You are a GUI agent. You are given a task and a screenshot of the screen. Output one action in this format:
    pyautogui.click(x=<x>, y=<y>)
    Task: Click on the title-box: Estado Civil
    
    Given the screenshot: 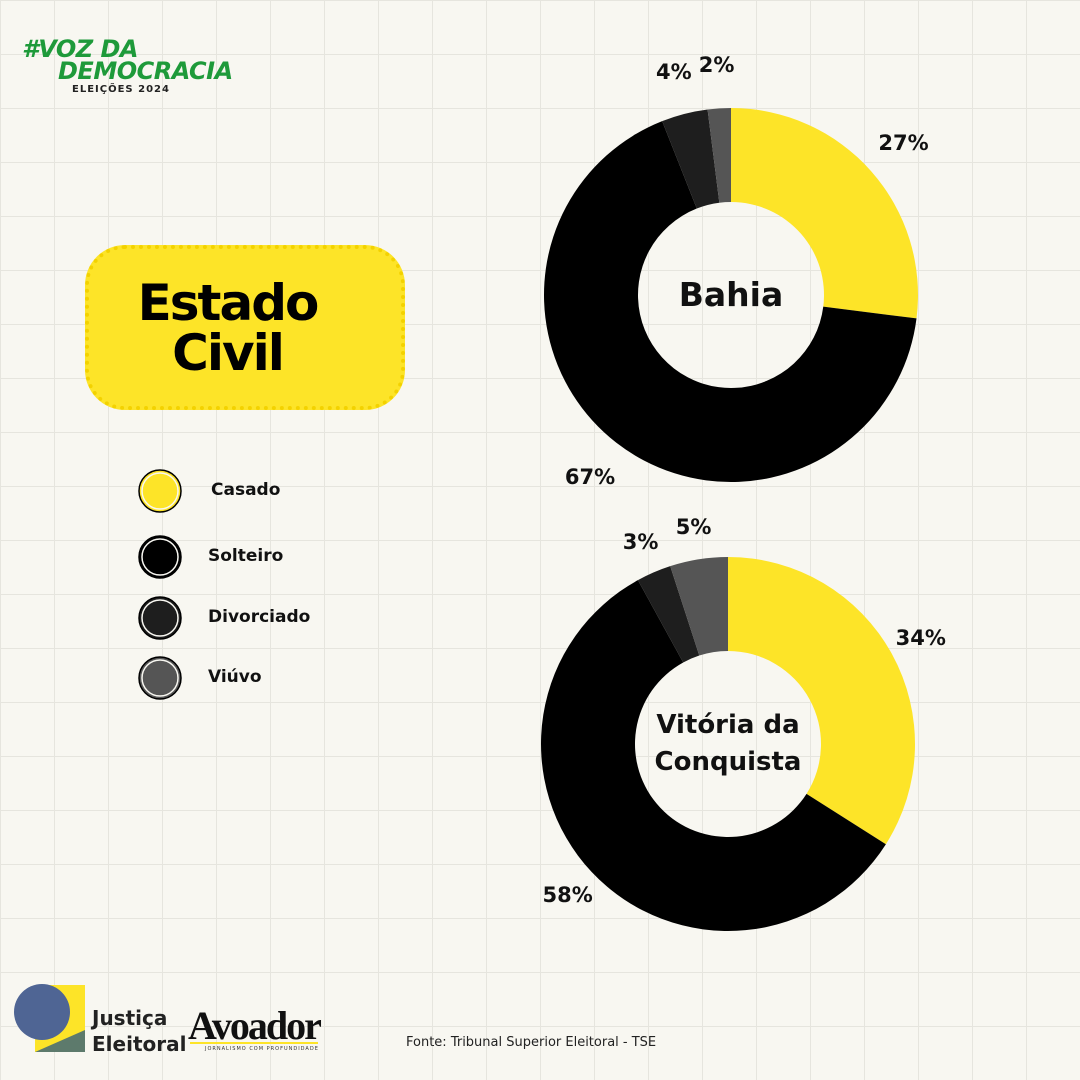 What is the action you would take?
    pyautogui.click(x=245, y=327)
    